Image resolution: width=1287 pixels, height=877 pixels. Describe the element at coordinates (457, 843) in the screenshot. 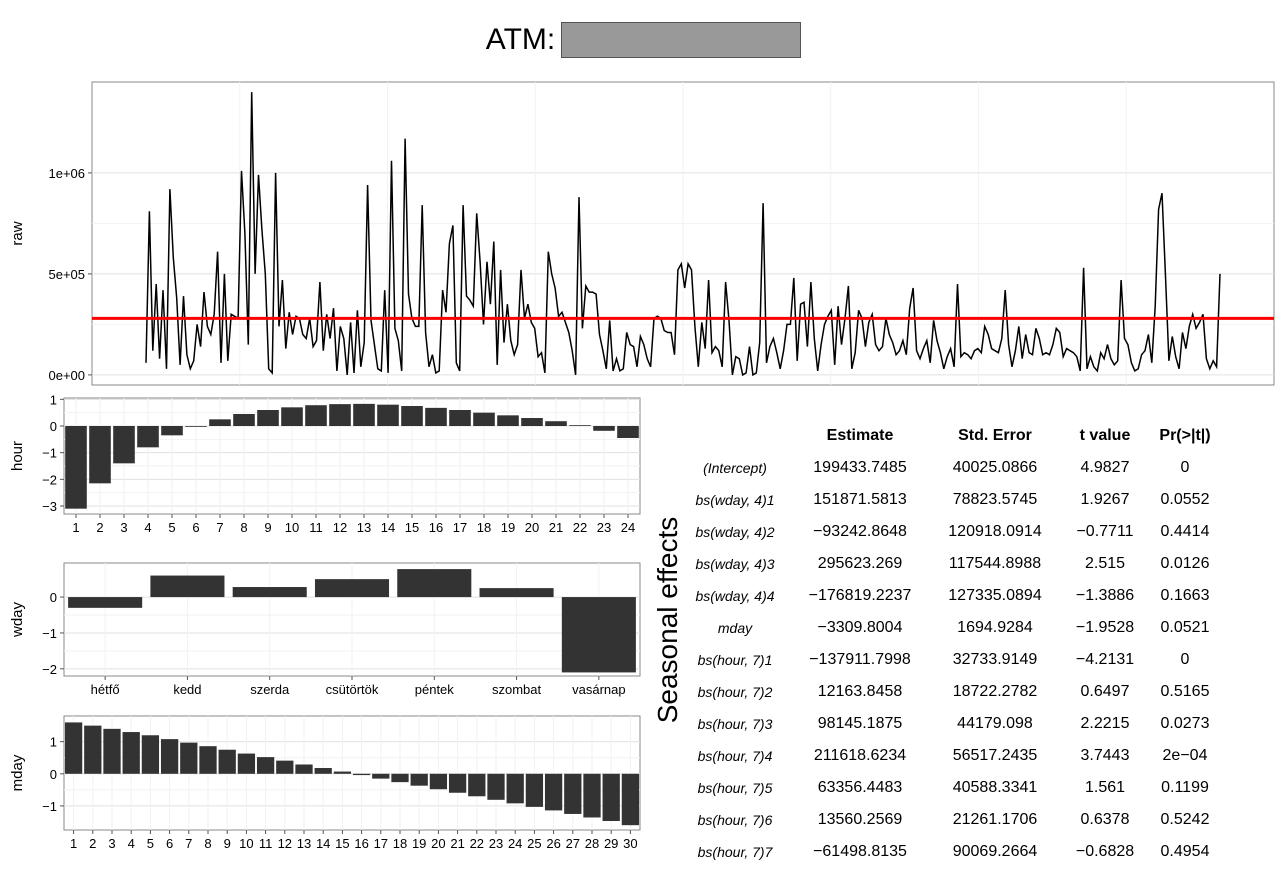

I see `mday-xtick-label: 21` at that location.